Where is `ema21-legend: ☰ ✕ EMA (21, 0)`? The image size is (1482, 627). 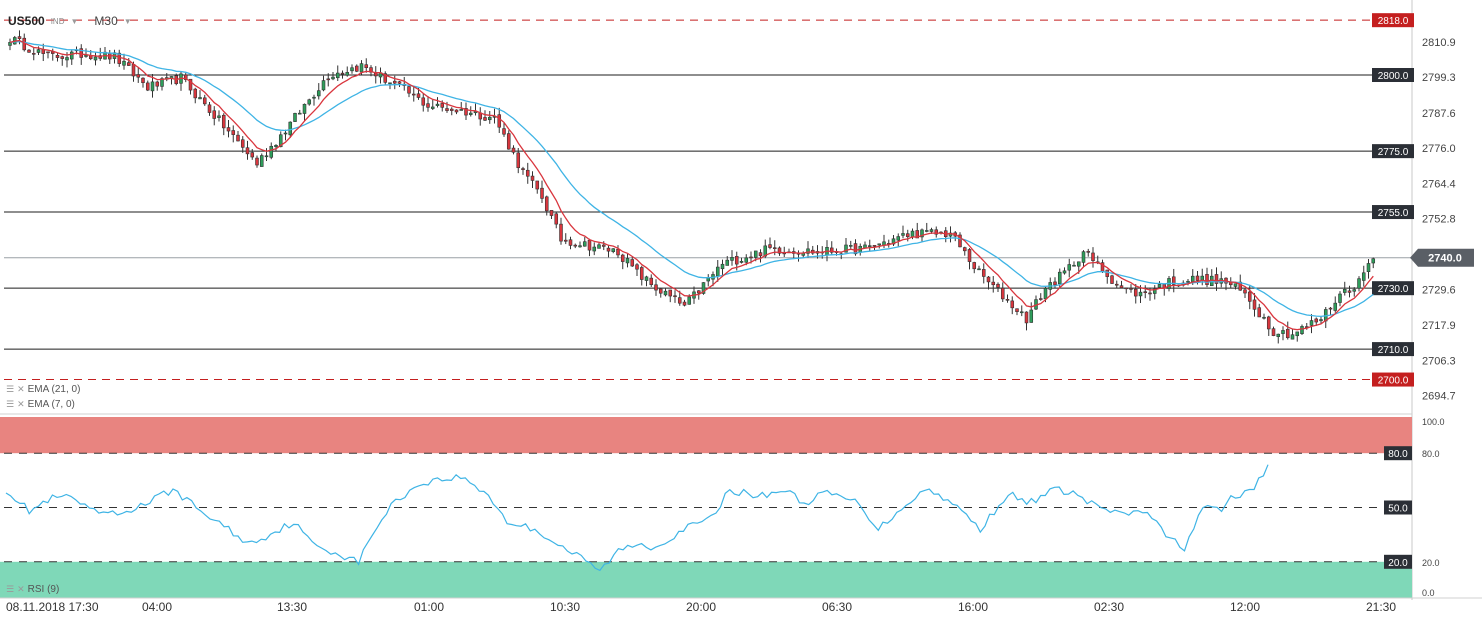 ema21-legend: ☰ ✕ EMA (21, 0) is located at coordinates (43, 389).